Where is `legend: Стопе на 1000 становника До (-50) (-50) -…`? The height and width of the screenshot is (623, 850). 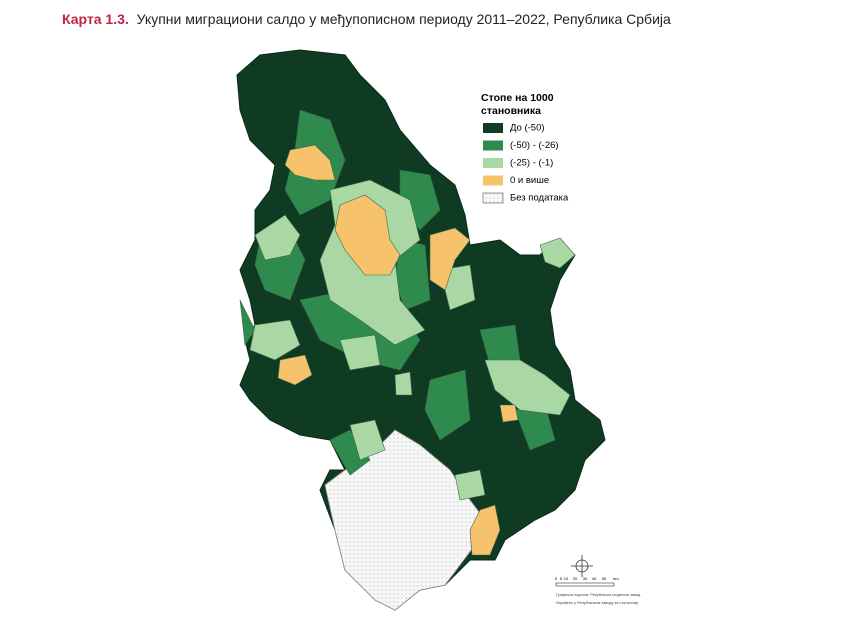
legend: Стопе на 1000 становника До (-50) (-50) -… is located at coordinates (525, 148).